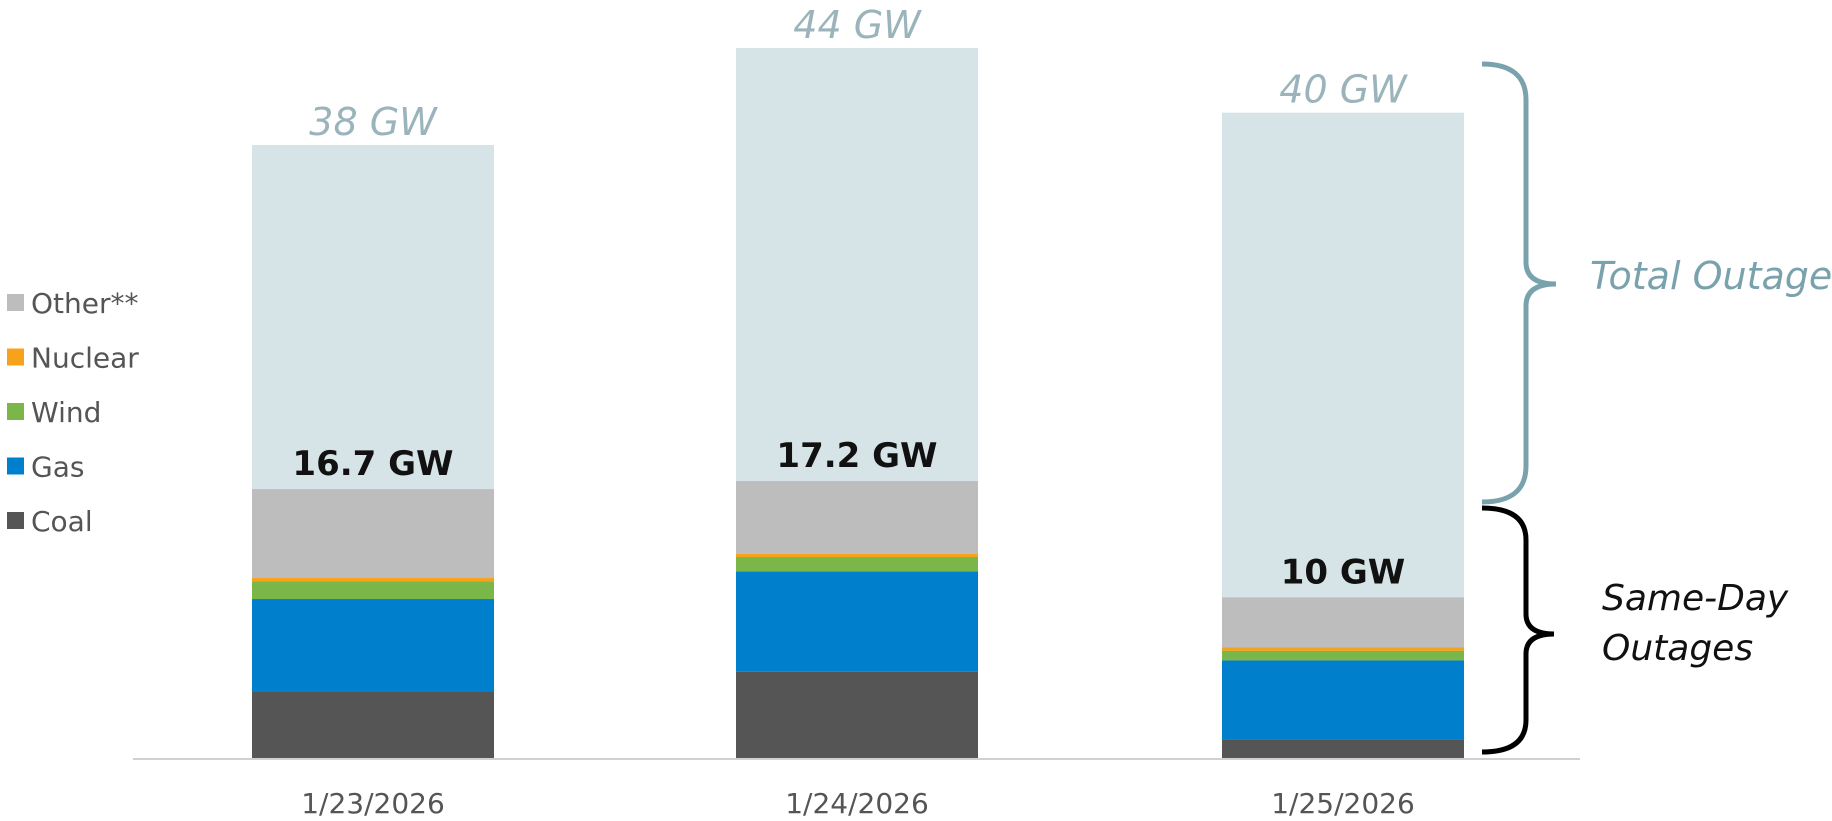 This screenshot has width=1832, height=821. I want to click on legend-item-label: Gas, so click(57, 467).